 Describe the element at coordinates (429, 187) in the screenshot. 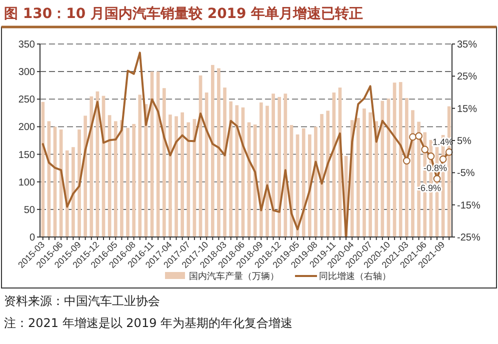

I see `data-label: -6.9%` at that location.